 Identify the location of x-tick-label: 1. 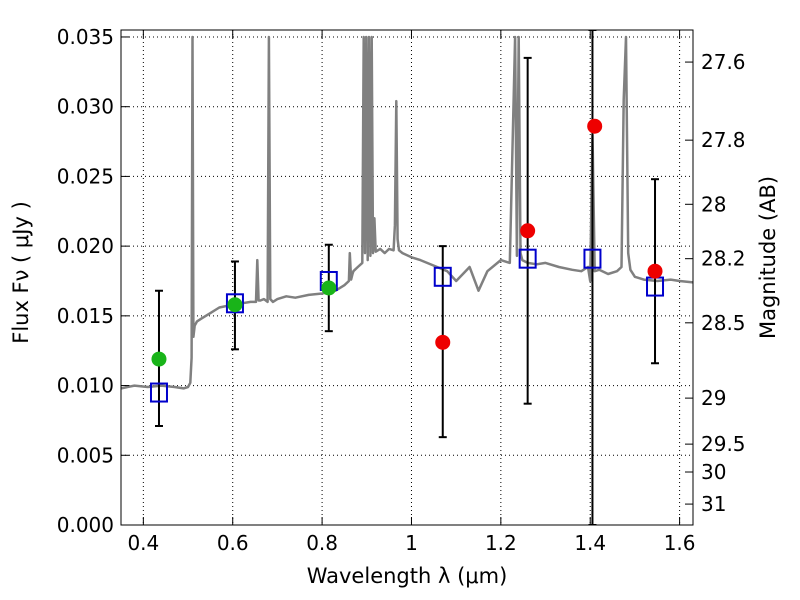
(411, 543).